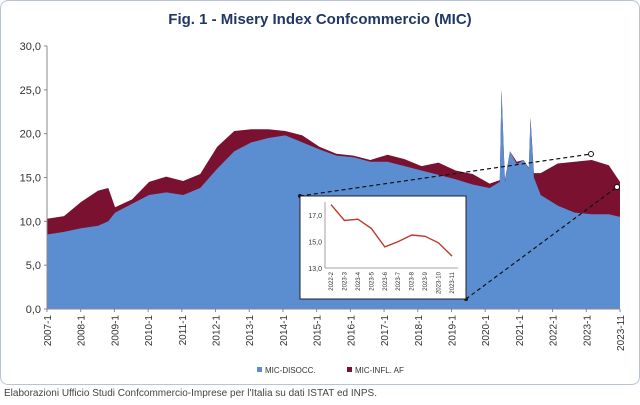  I want to click on inset-box, so click(383, 247).